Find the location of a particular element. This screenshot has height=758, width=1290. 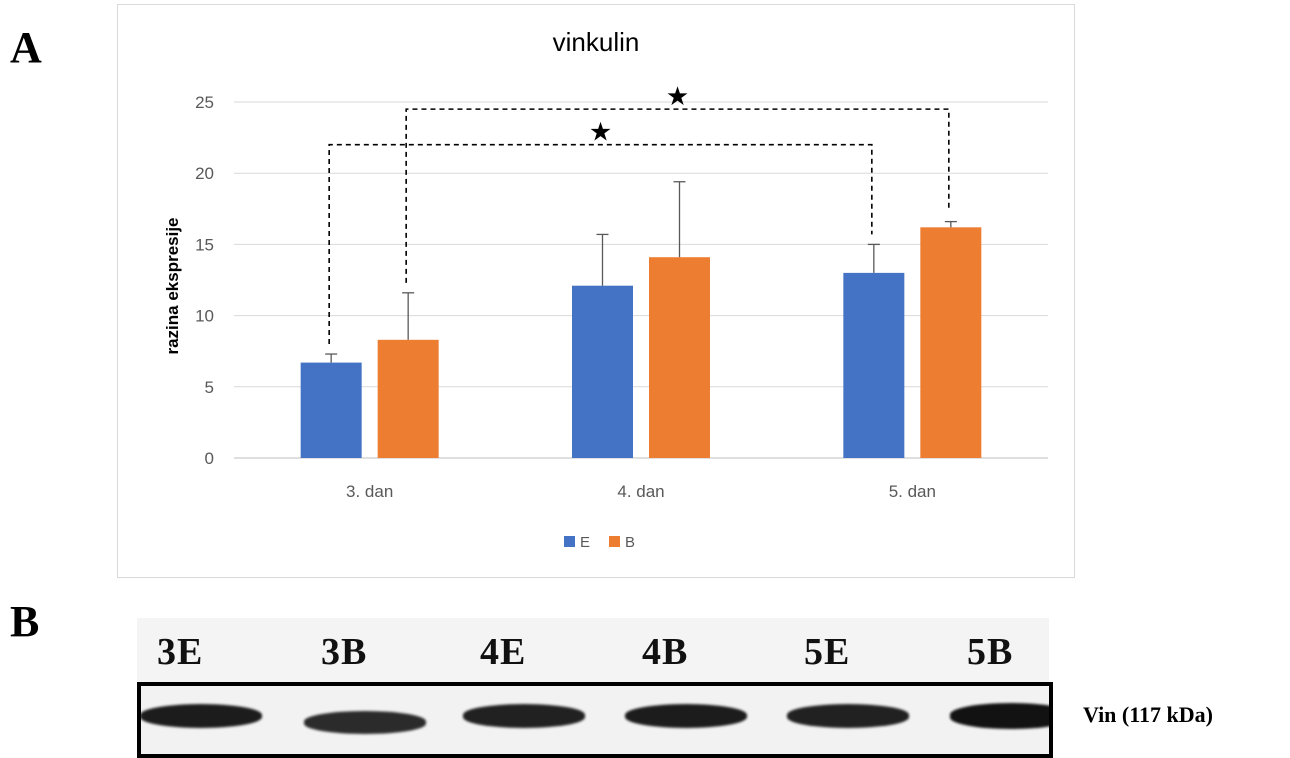

panel-label-b: B is located at coordinates (25, 621).